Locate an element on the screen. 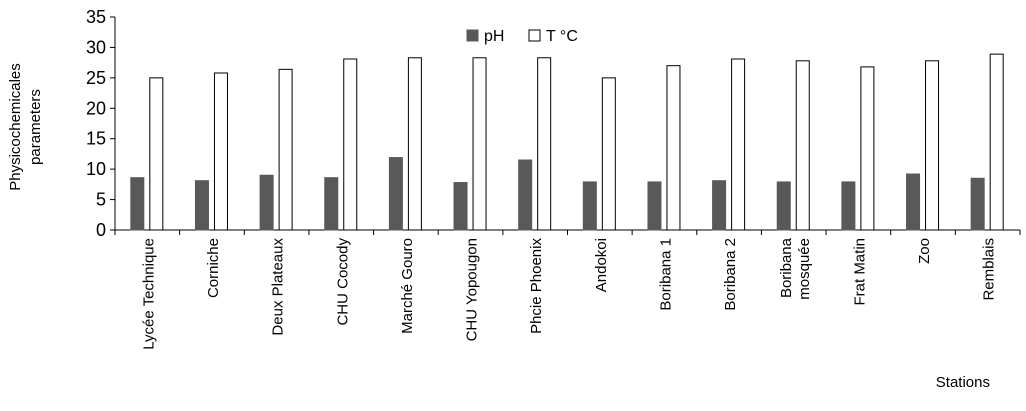 The height and width of the screenshot is (411, 1026). x-tick-label: Remblais is located at coordinates (989, 269).